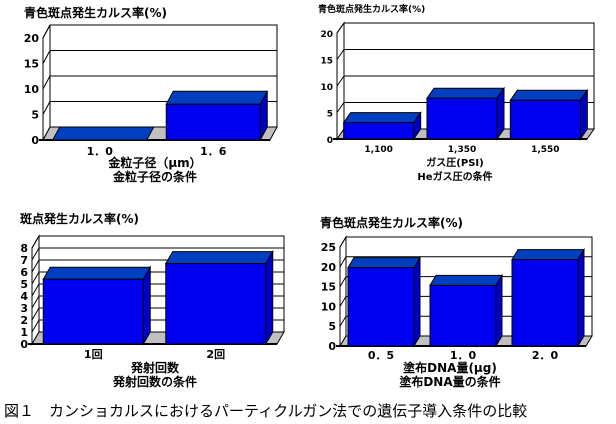  I want to click on x-tick-label: 2．0, so click(545, 355).